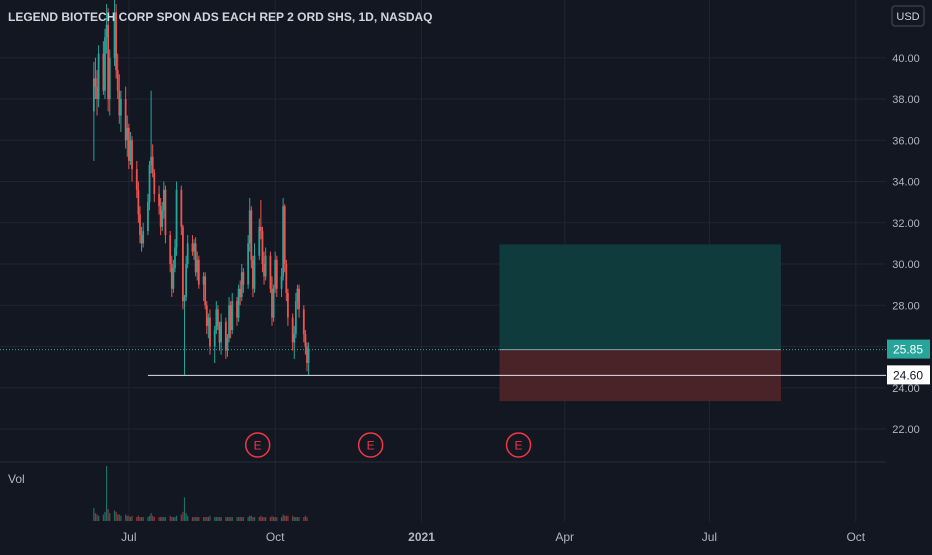 The width and height of the screenshot is (932, 555). I want to click on currency-label: USD, so click(907, 17).